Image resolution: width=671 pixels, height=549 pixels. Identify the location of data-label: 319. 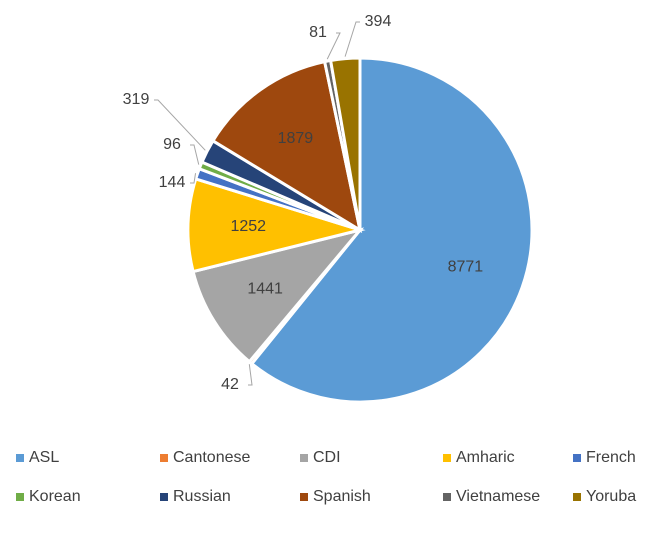
(136, 99).